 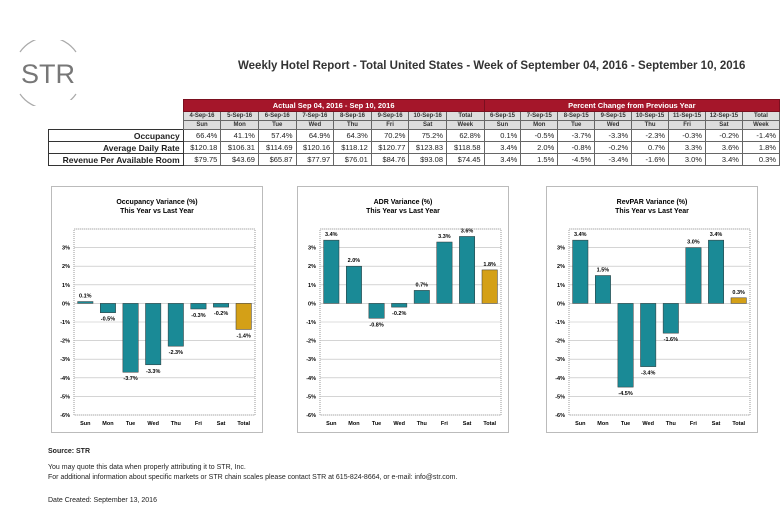 What do you see at coordinates (603, 271) in the screenshot?
I see `data-label: 1.5%` at bounding box center [603, 271].